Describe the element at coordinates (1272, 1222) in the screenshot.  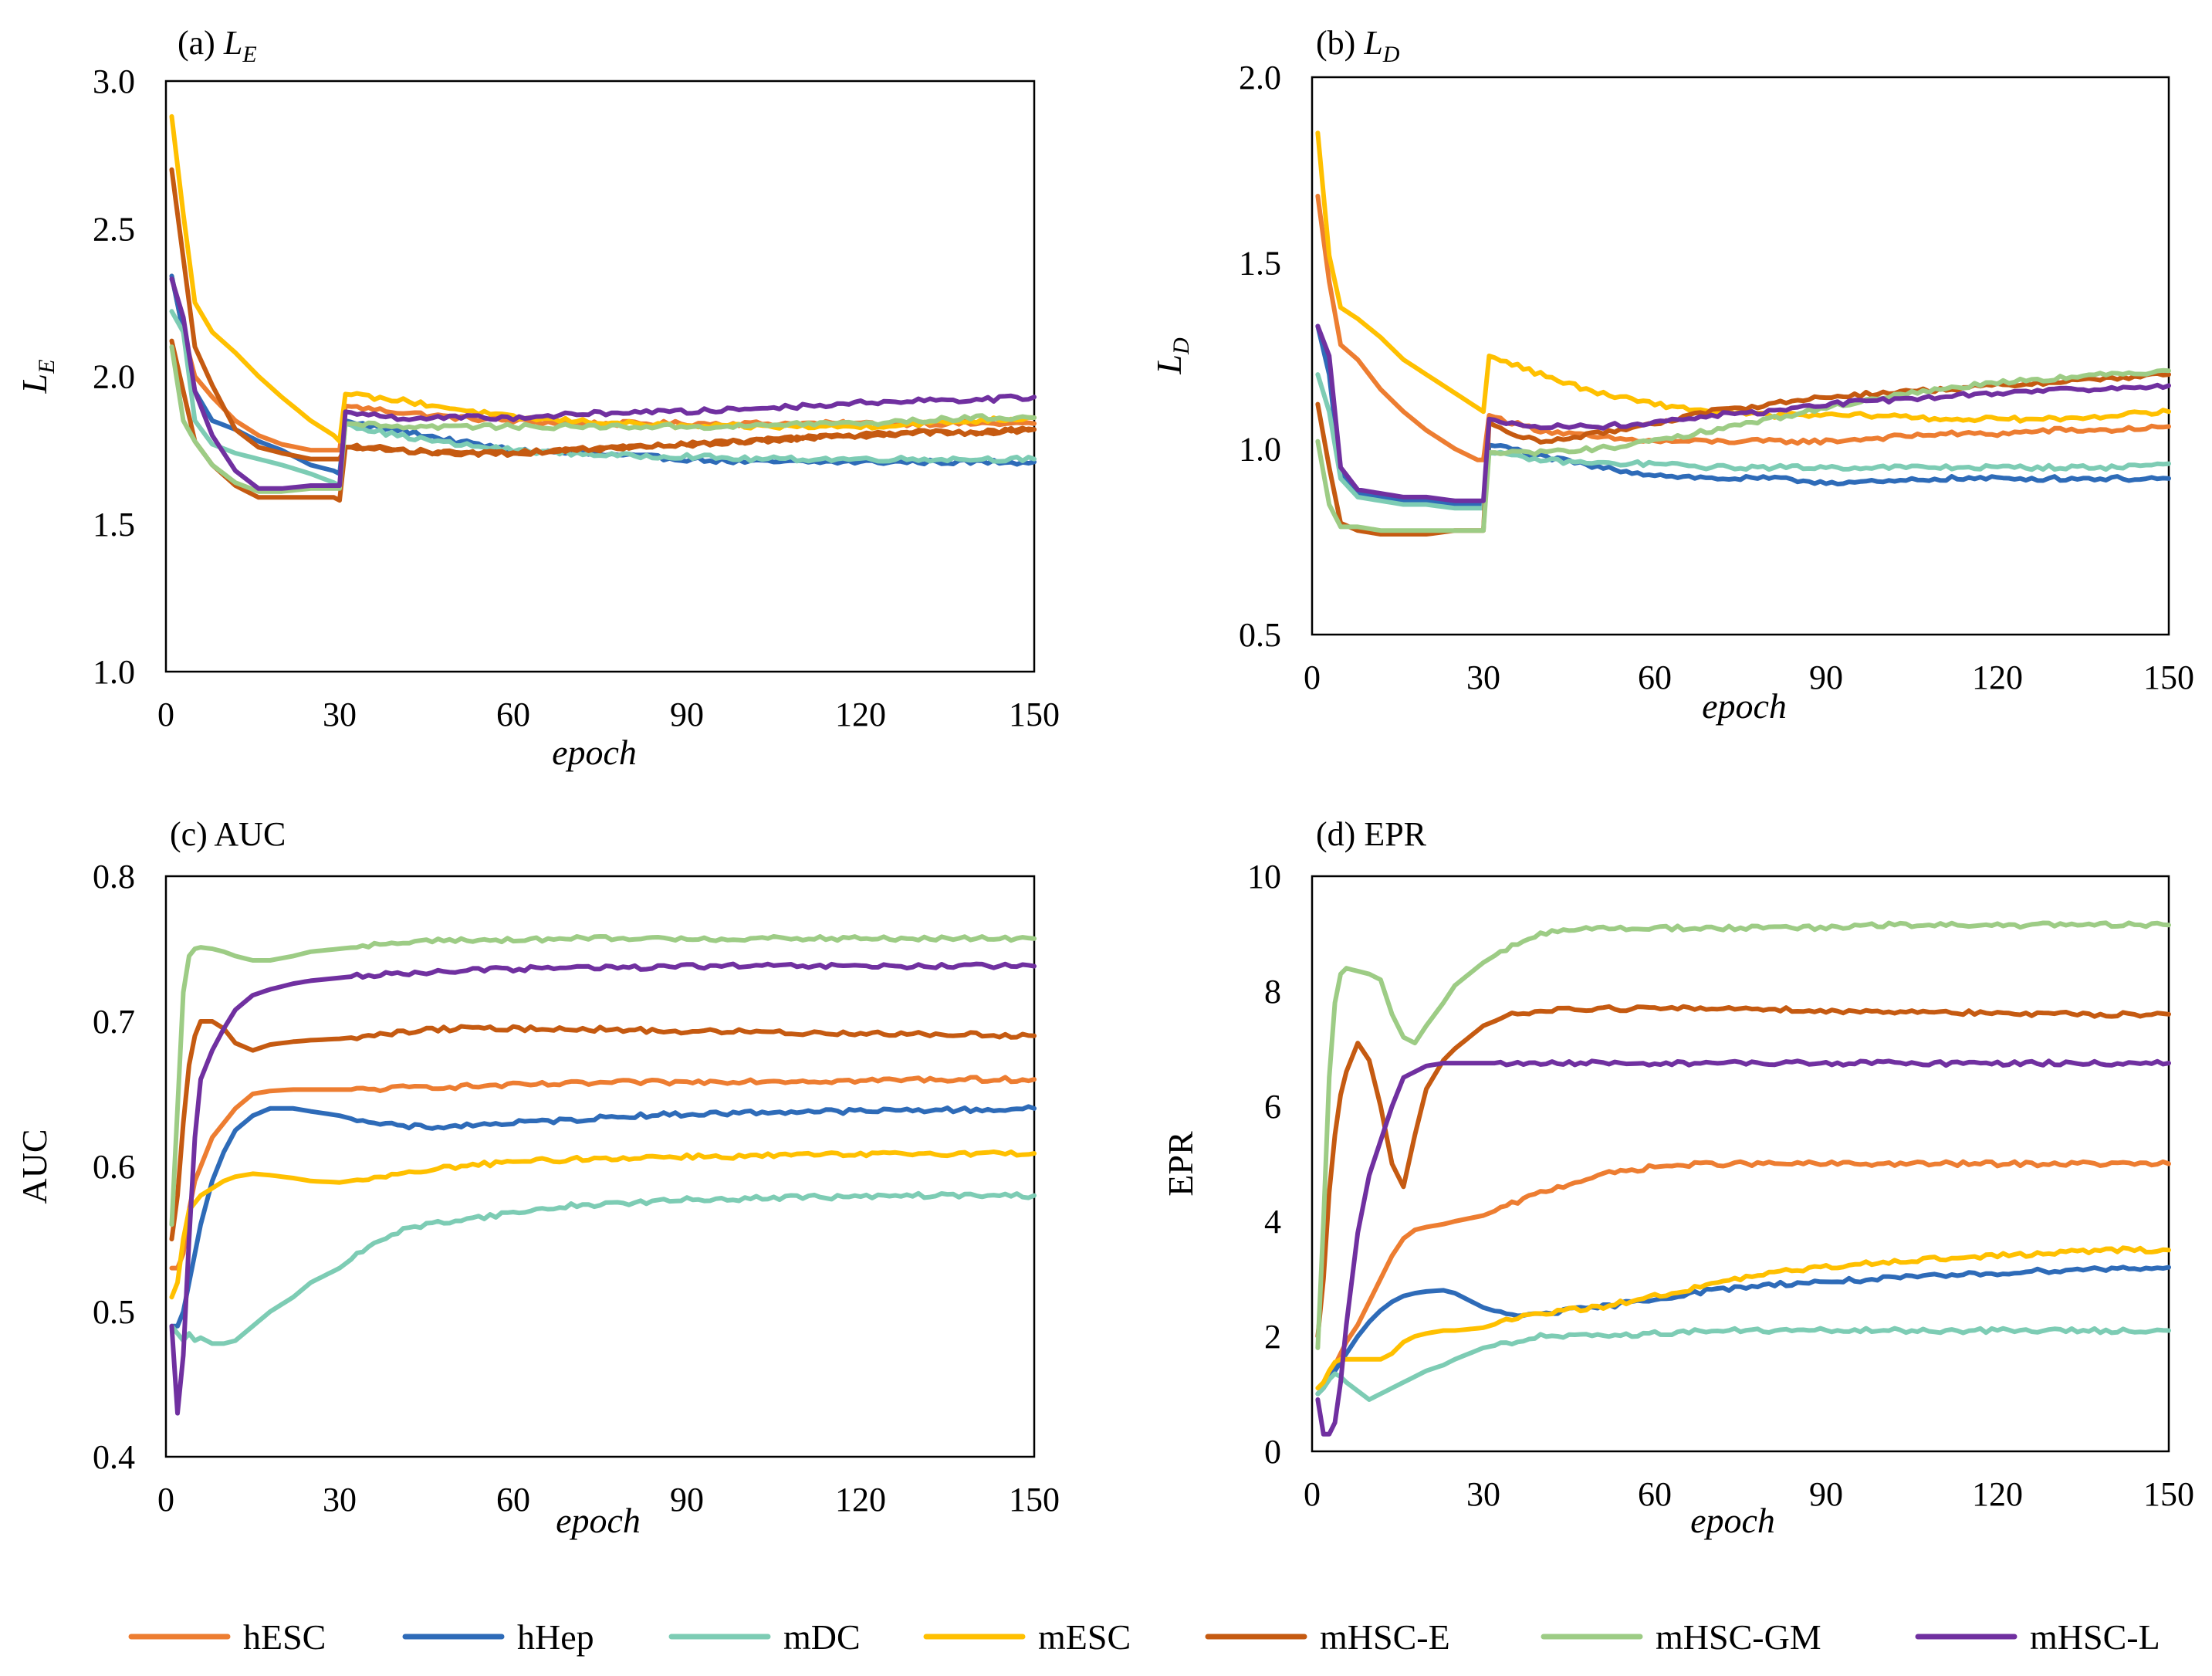
I see `y-tick-label: 4` at that location.